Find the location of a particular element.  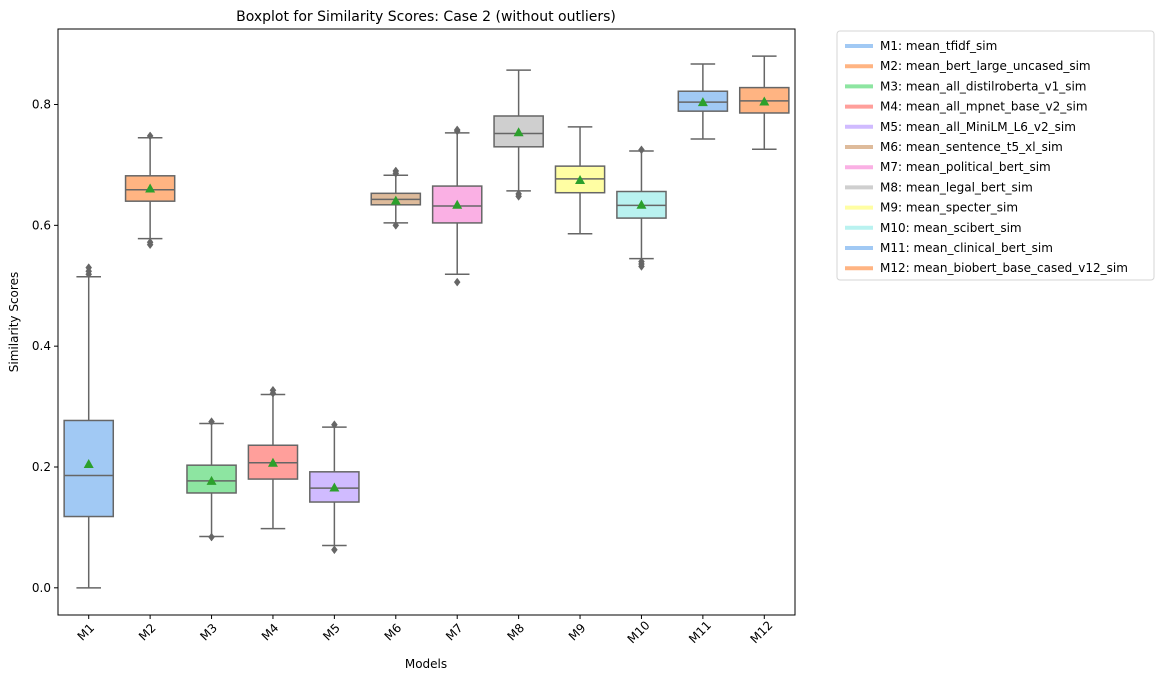

y-tick-label: 0.8 is located at coordinates (41, 105).